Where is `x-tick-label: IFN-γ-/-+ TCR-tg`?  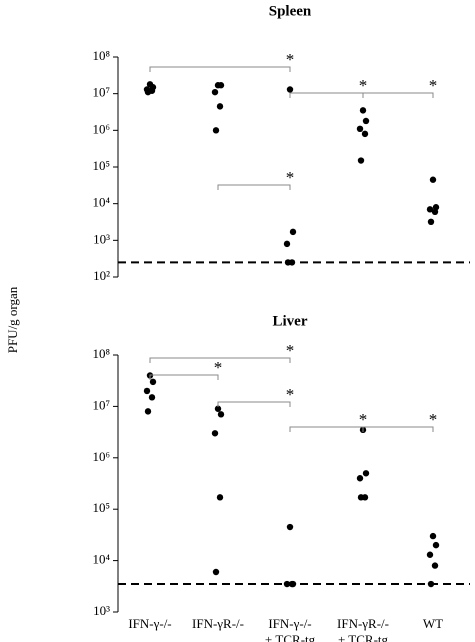
x-tick-label: IFN-γ-/-+ TCR-tg is located at coordinates (290, 629).